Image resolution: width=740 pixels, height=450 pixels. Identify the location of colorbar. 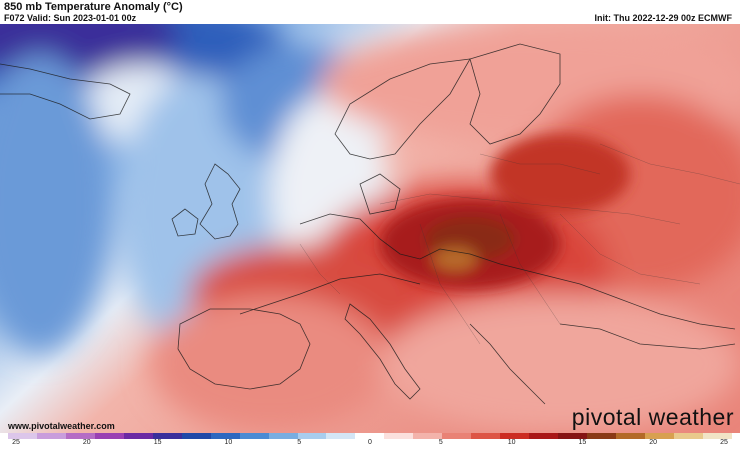
(370, 436).